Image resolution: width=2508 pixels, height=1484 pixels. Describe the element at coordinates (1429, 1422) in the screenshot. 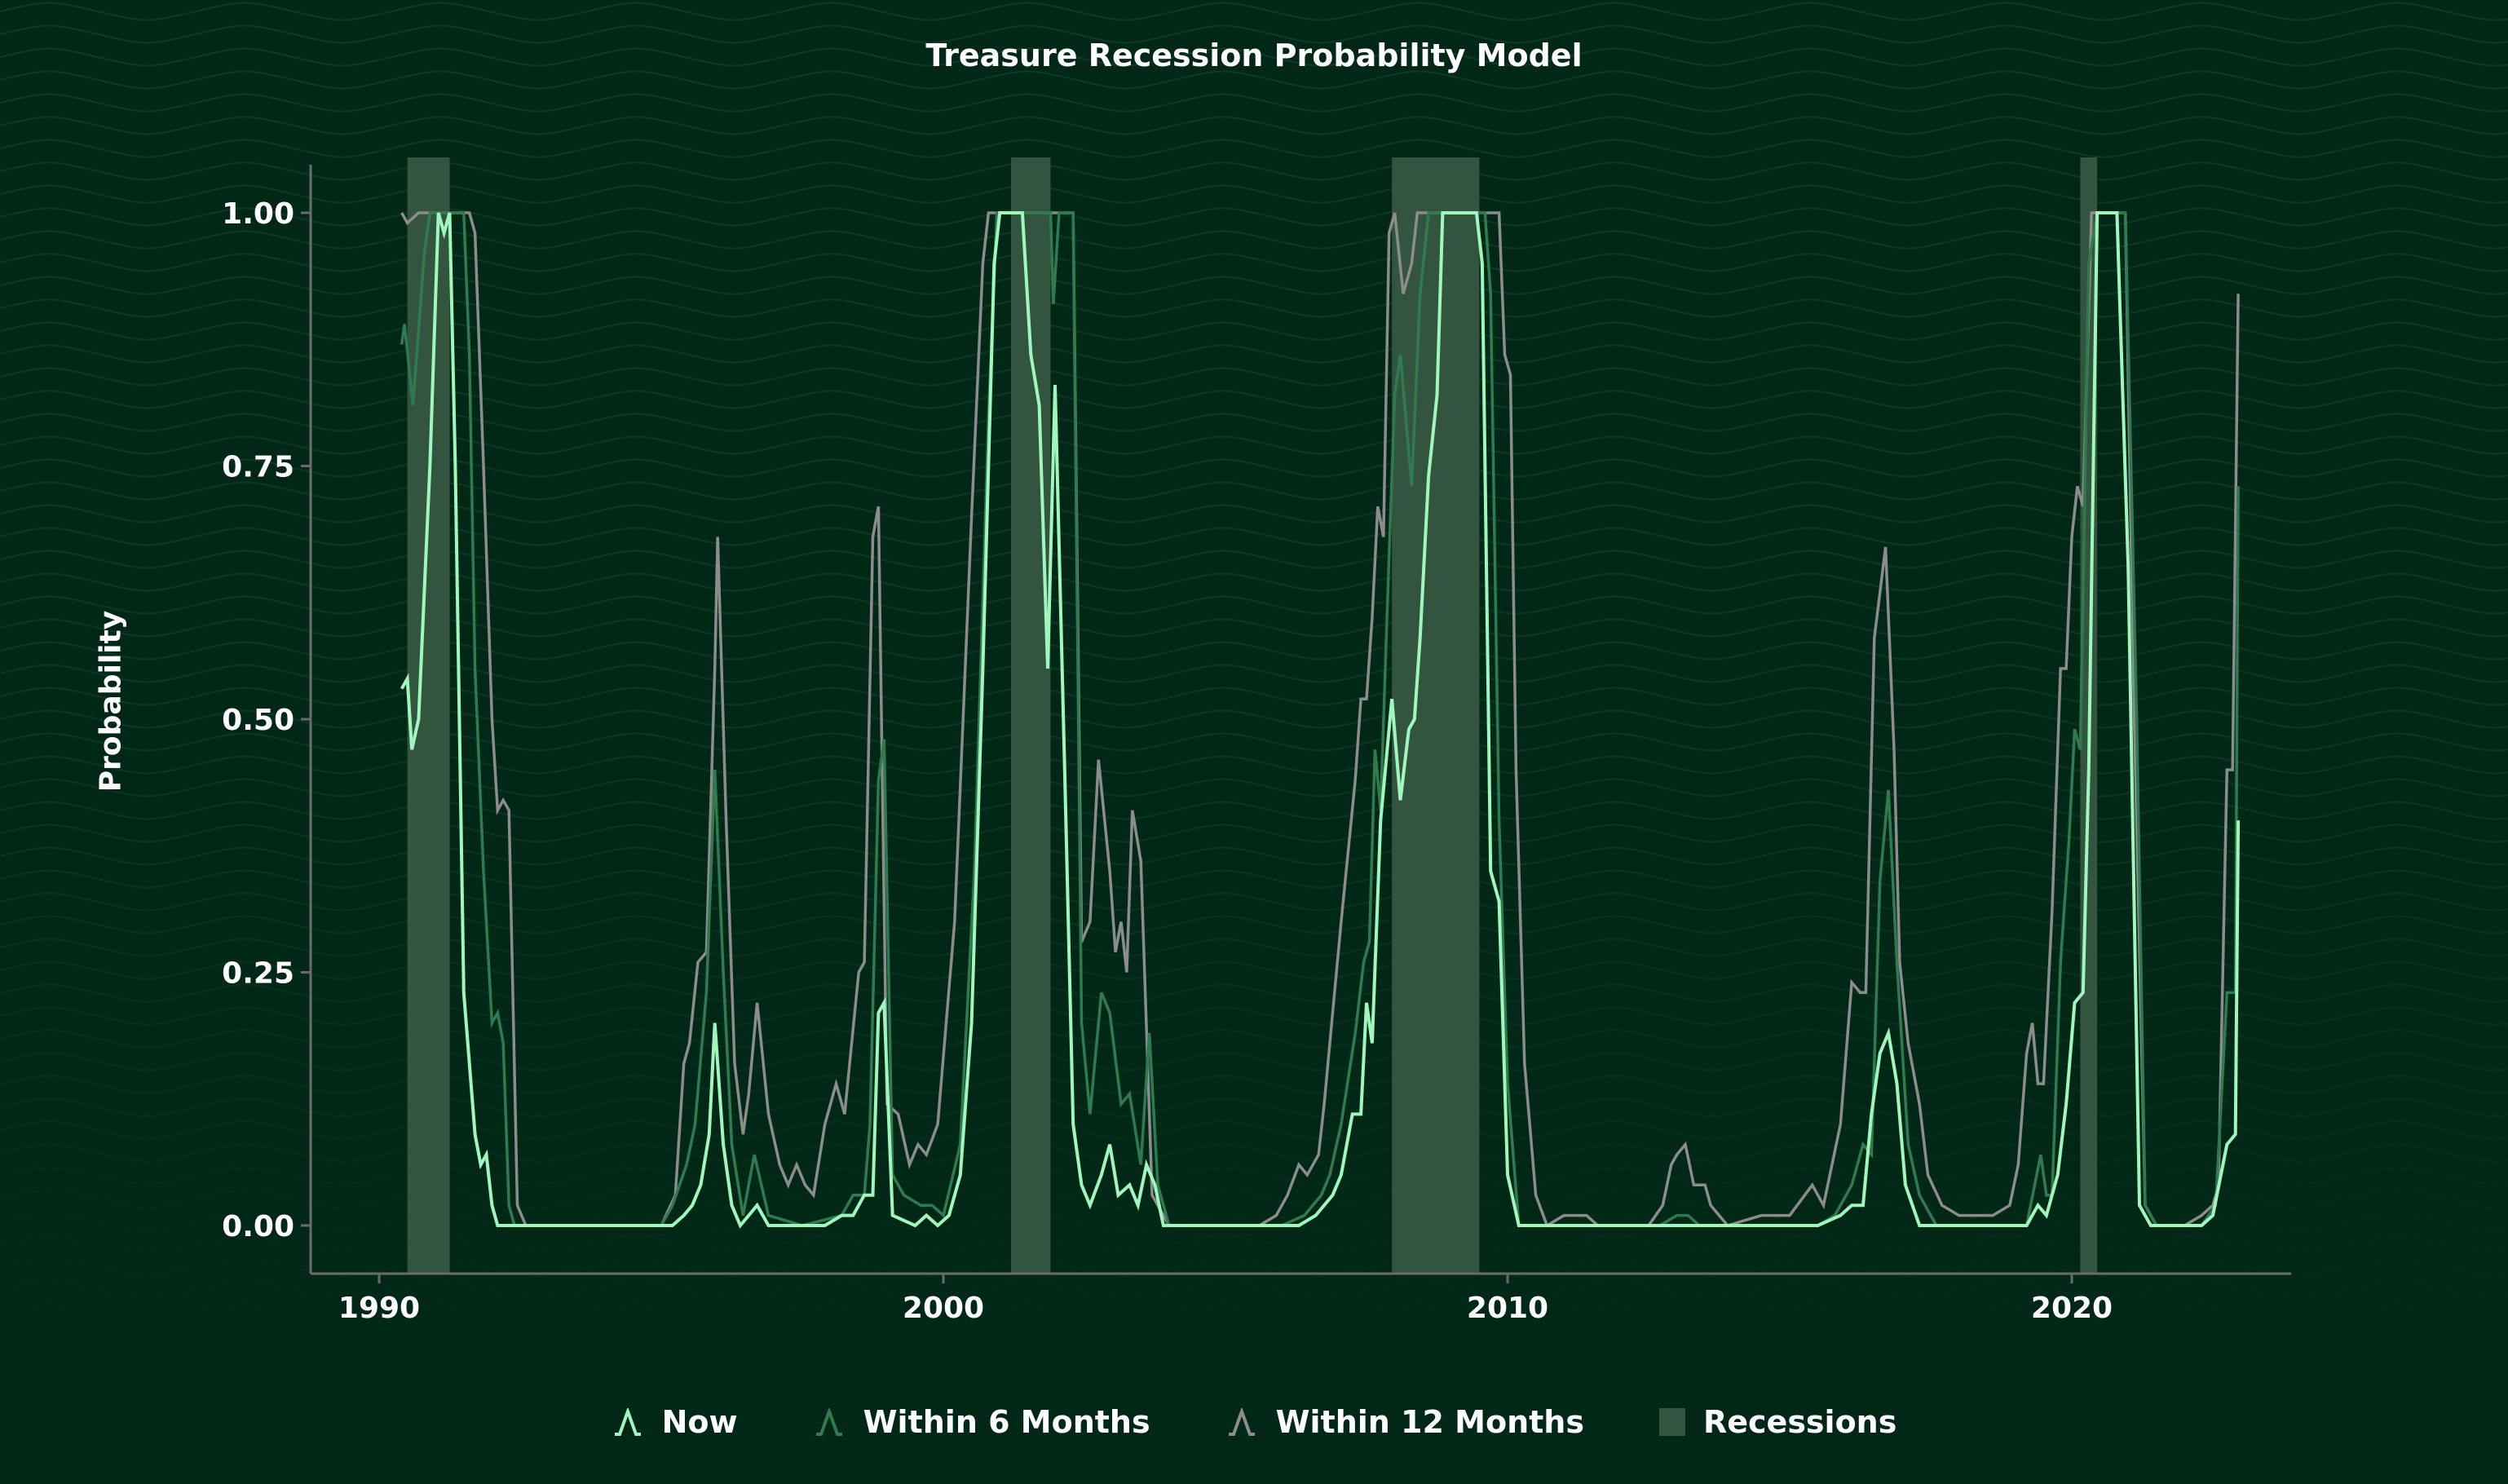

I see `legend-label-within-12-months: Within 12 Months` at that location.